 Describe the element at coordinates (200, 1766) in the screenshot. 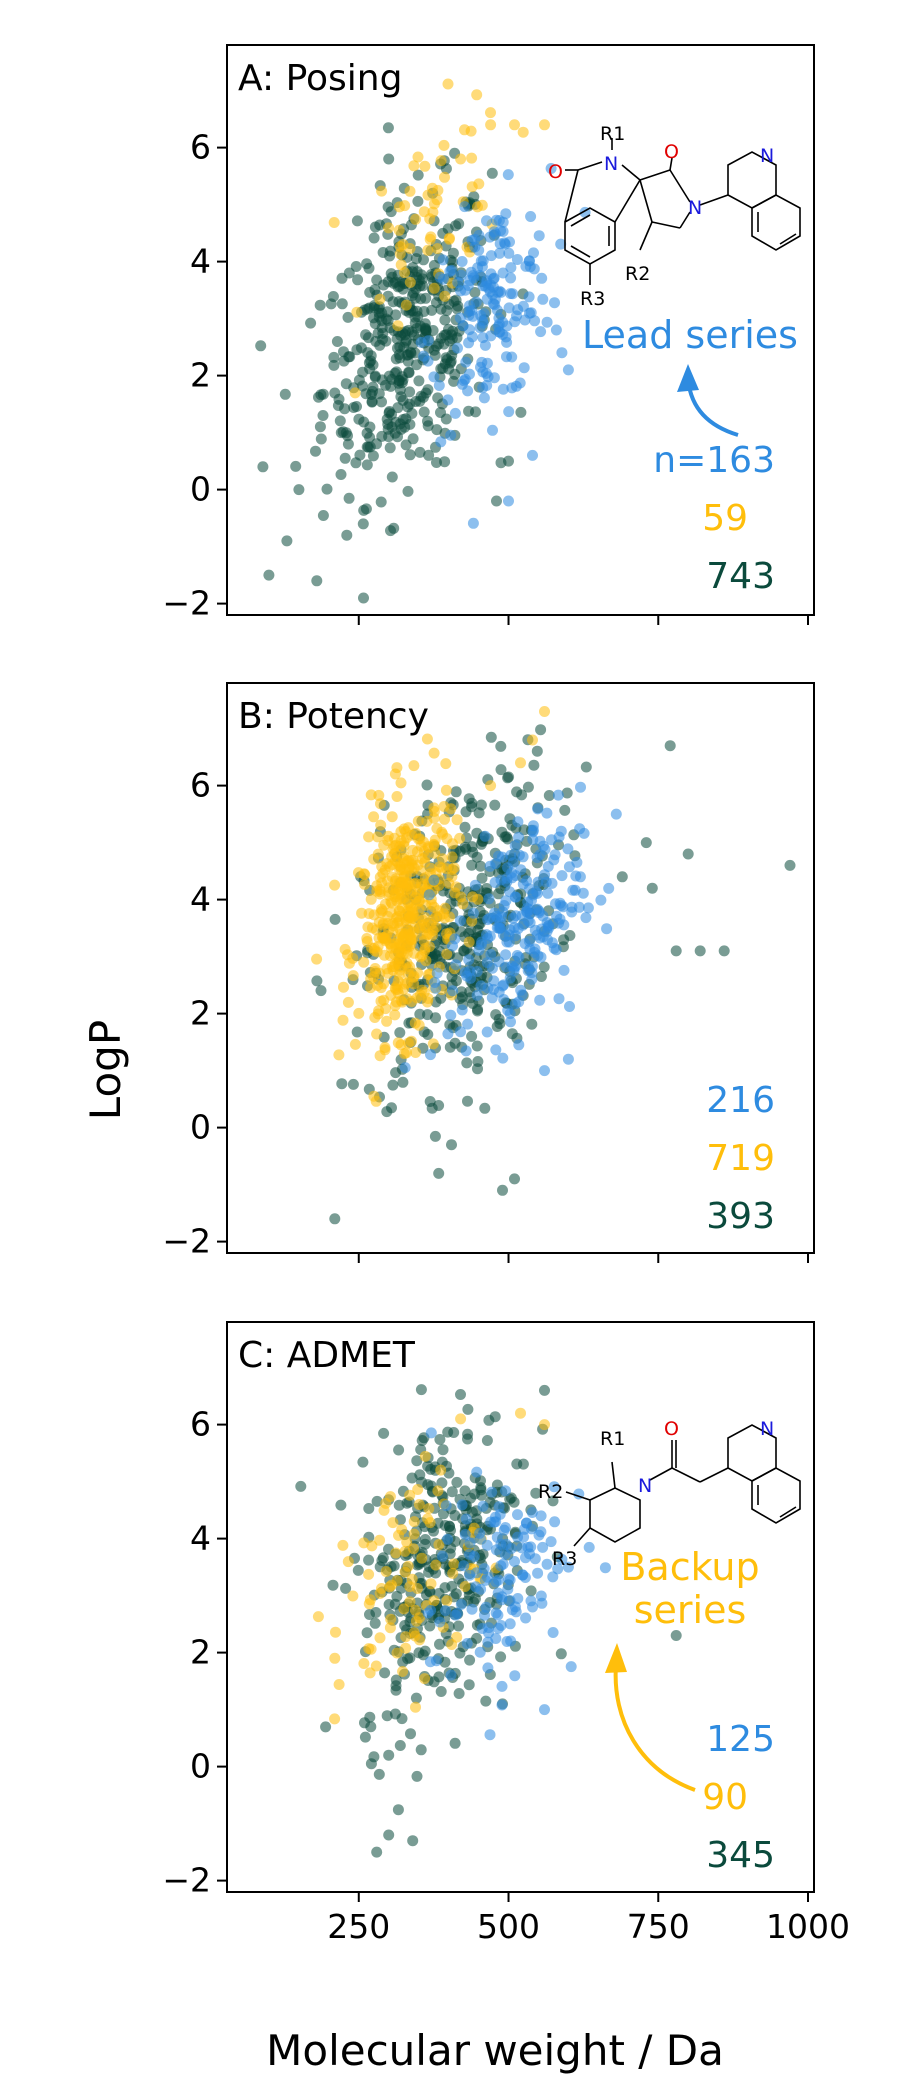

I see `y-tick-label: 0` at that location.